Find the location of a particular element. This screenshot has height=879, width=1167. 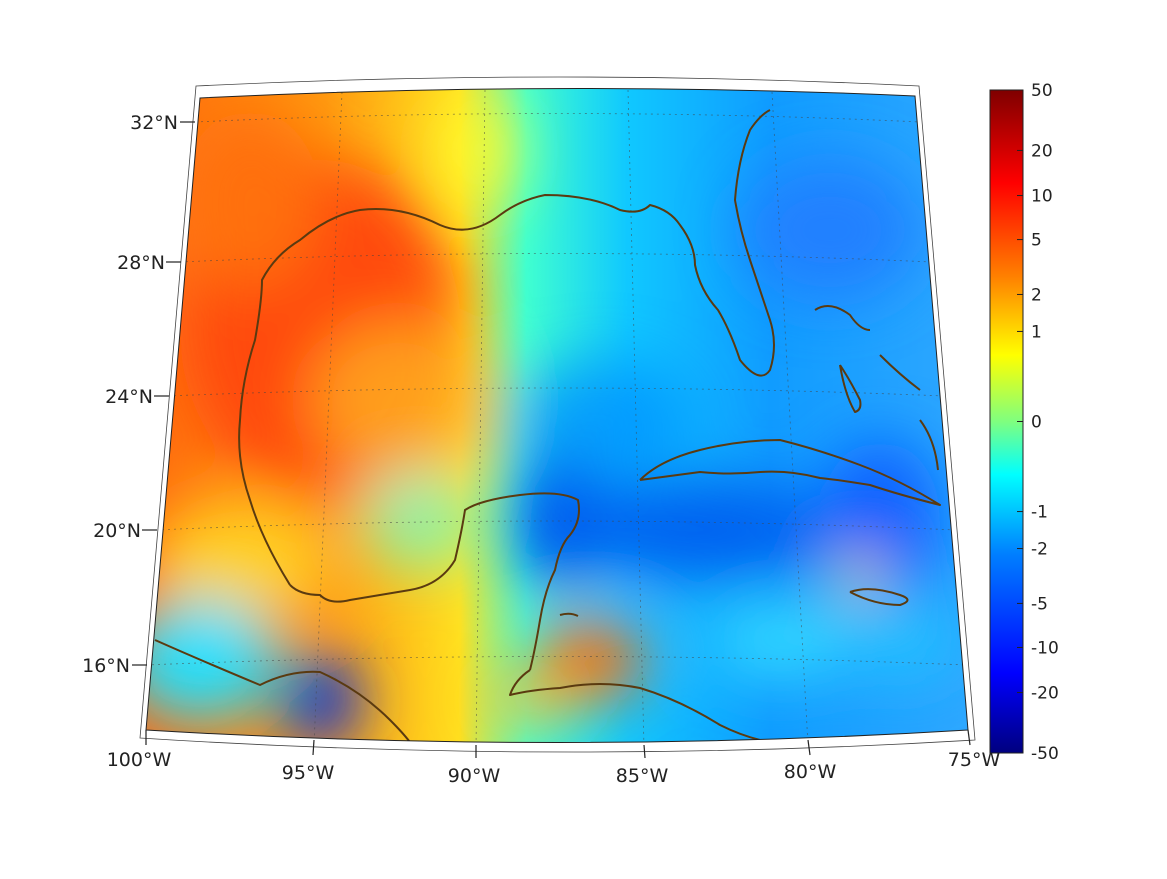

lat-tick-label: 16°N is located at coordinates (106, 666).